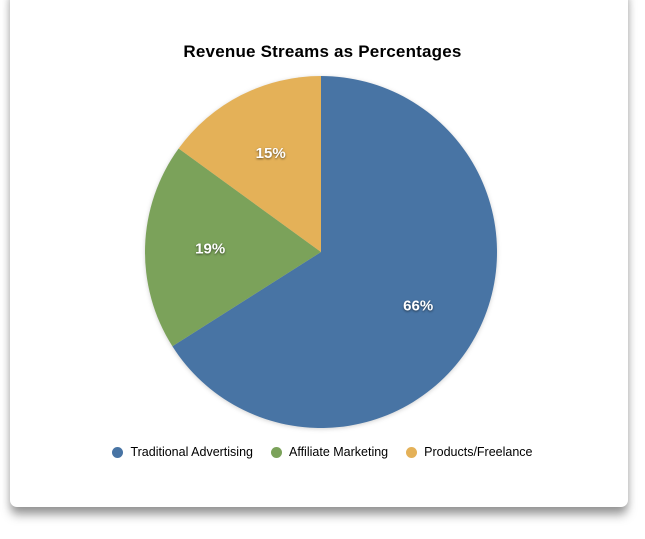  Describe the element at coordinates (478, 452) in the screenshot. I see `legend-label: Products/Freelance` at that location.